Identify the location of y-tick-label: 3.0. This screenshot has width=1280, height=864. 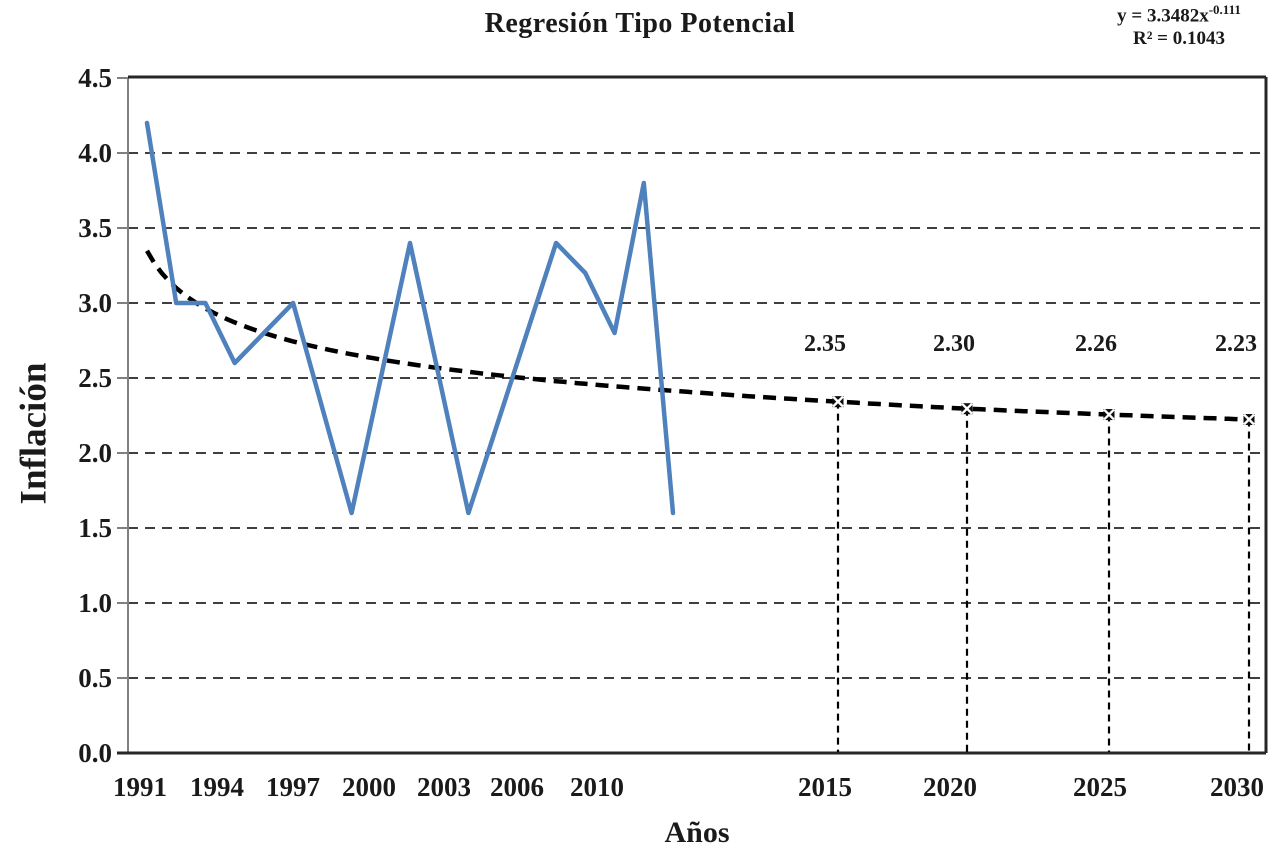
(95, 303).